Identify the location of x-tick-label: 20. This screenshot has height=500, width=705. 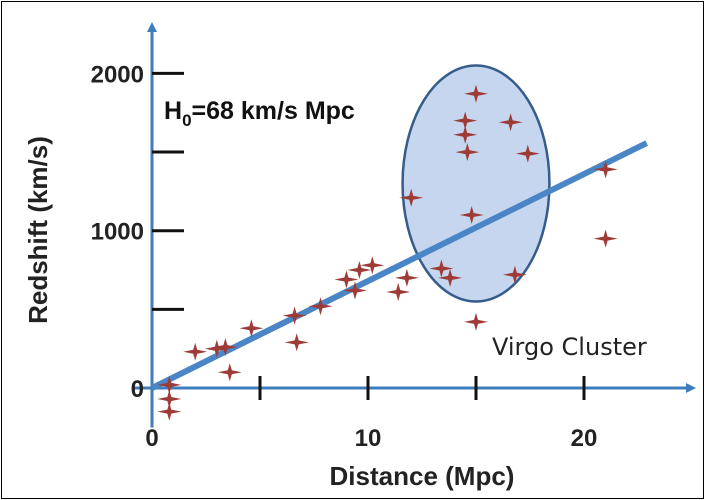
(584, 438).